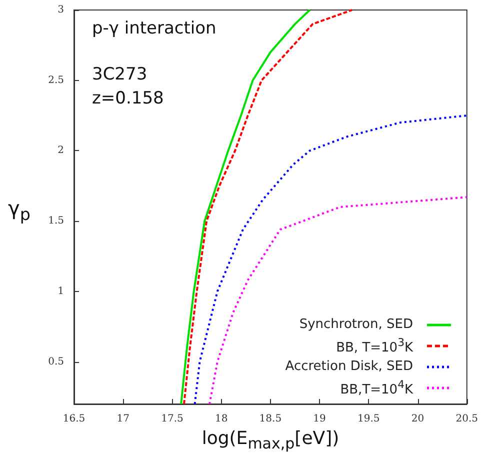 This screenshot has height=464, width=481. What do you see at coordinates (417, 419) in the screenshot?
I see `x-tick-label: 20` at bounding box center [417, 419].